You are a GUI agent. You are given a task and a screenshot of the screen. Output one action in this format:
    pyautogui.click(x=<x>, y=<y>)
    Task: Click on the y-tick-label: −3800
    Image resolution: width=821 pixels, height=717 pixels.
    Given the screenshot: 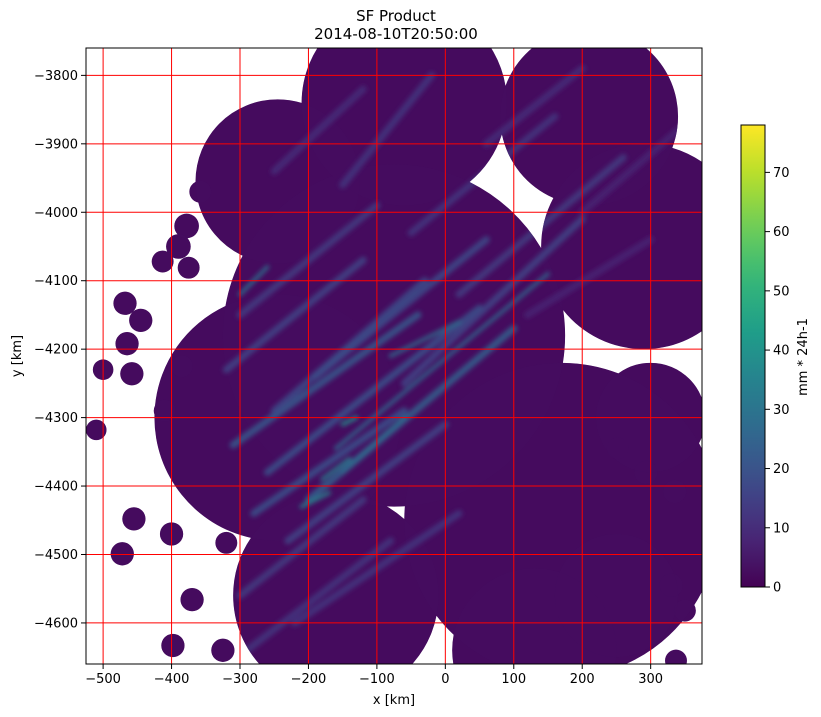 What is the action you would take?
    pyautogui.click(x=56, y=76)
    